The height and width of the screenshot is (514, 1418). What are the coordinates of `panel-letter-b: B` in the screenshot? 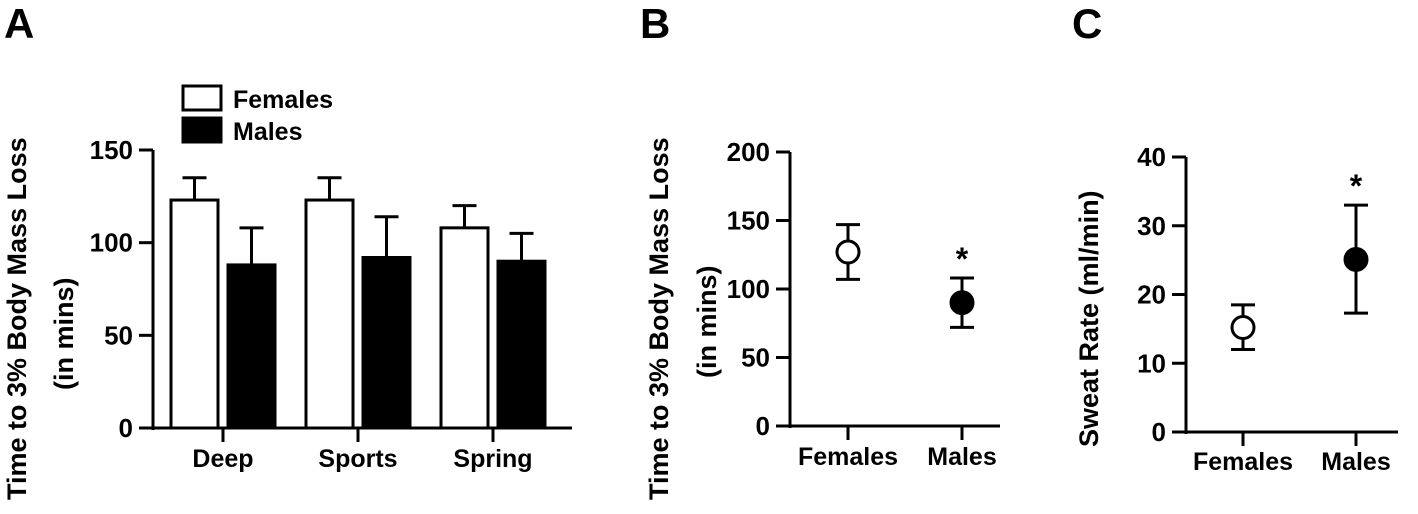 It's located at (655, 23).